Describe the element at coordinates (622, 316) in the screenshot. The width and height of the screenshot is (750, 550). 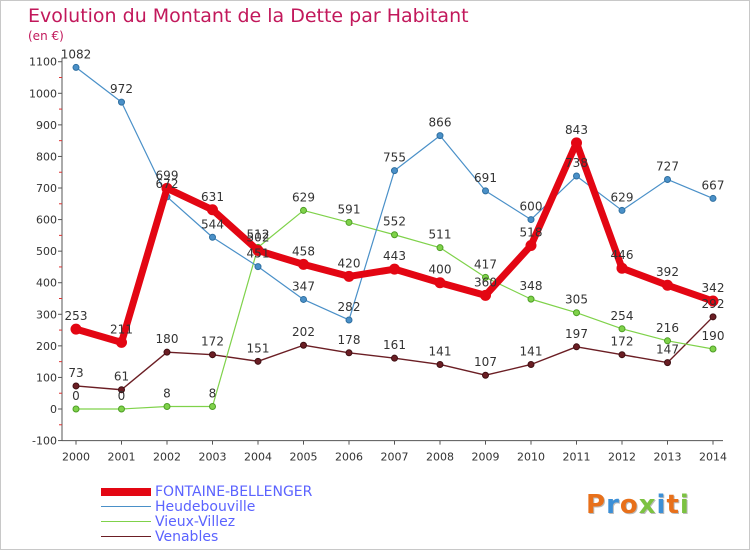
I see `data-label: 254` at that location.